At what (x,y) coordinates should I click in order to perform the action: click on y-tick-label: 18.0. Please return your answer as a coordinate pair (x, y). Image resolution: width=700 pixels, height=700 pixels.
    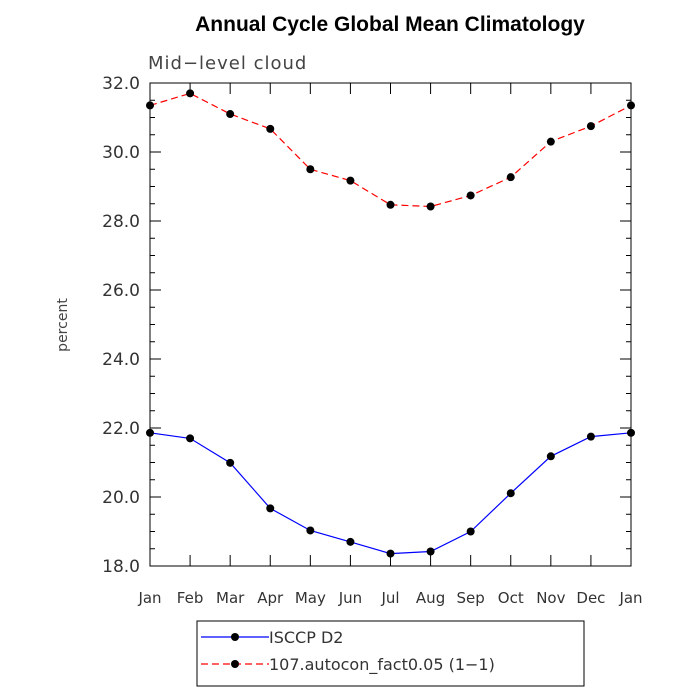
    Looking at the image, I should click on (121, 567).